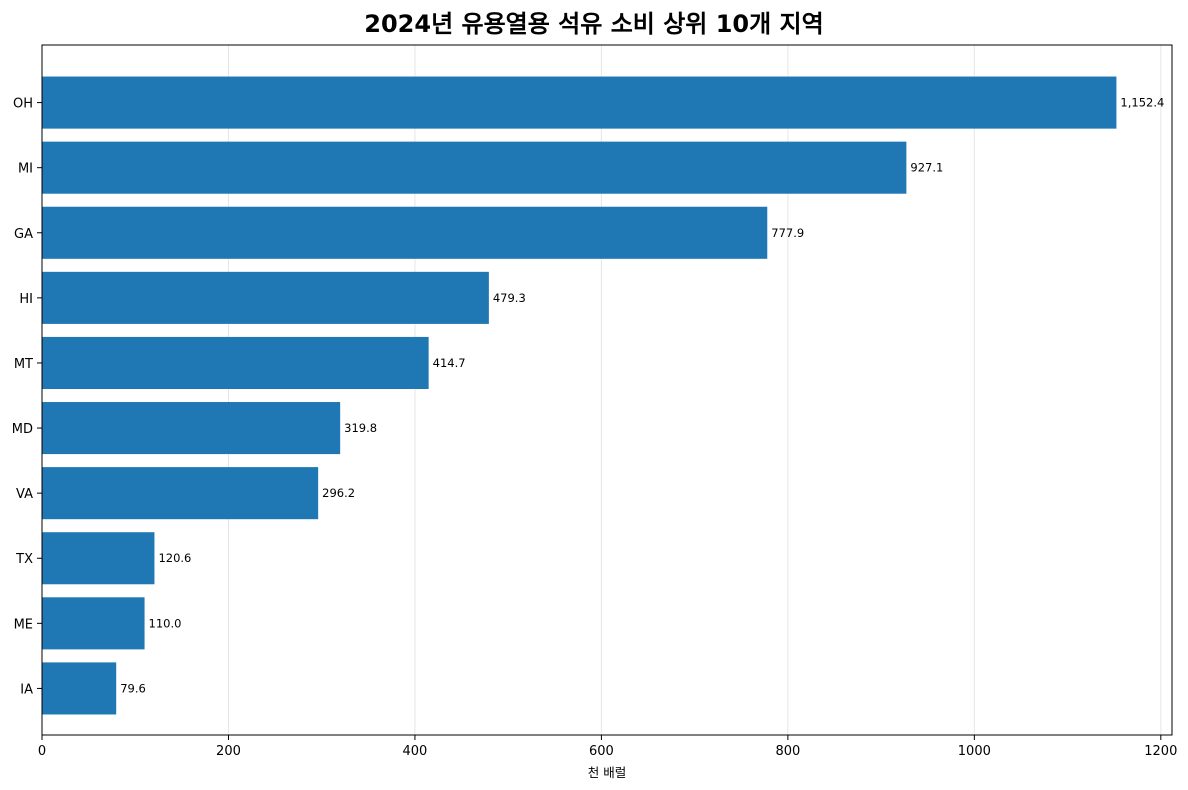  Describe the element at coordinates (405, 232) in the screenshot. I see `bar-ga` at that location.